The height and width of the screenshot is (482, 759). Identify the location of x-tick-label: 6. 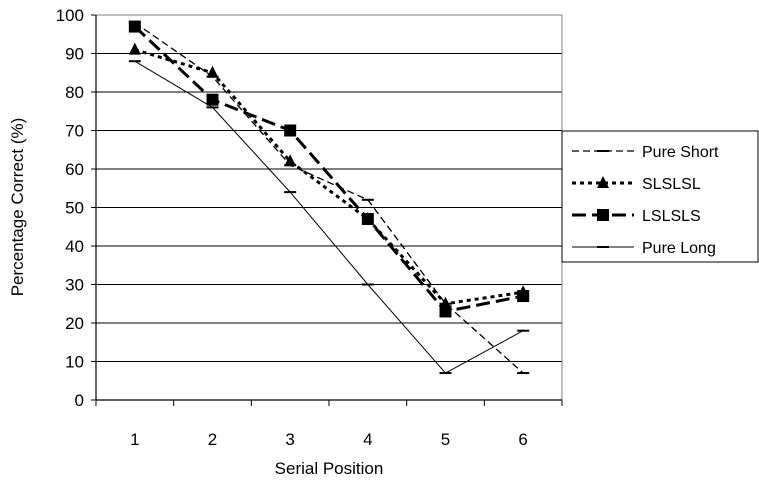
(522, 439).